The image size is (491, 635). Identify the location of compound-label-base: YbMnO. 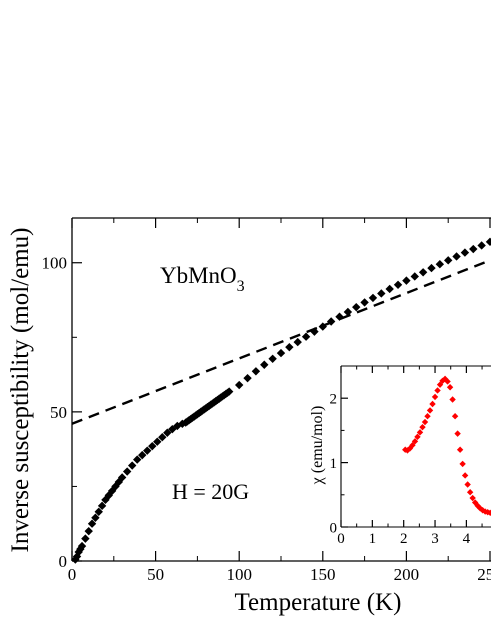
(198, 275).